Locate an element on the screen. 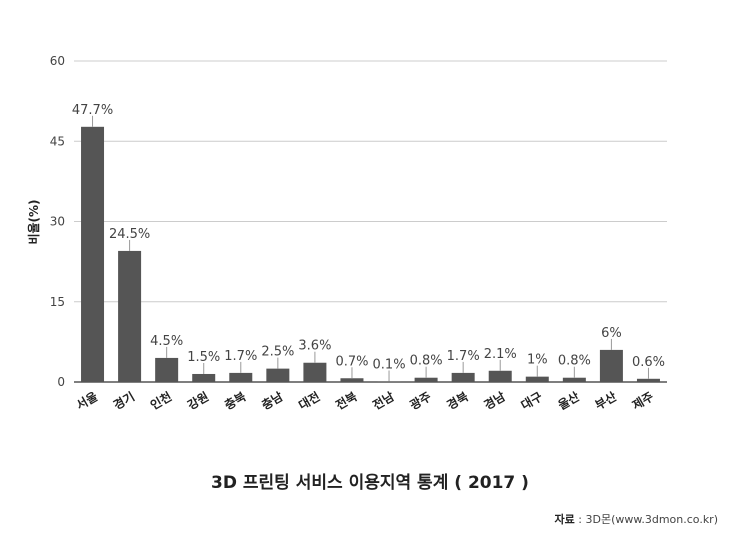  bar-울산 is located at coordinates (574, 379).